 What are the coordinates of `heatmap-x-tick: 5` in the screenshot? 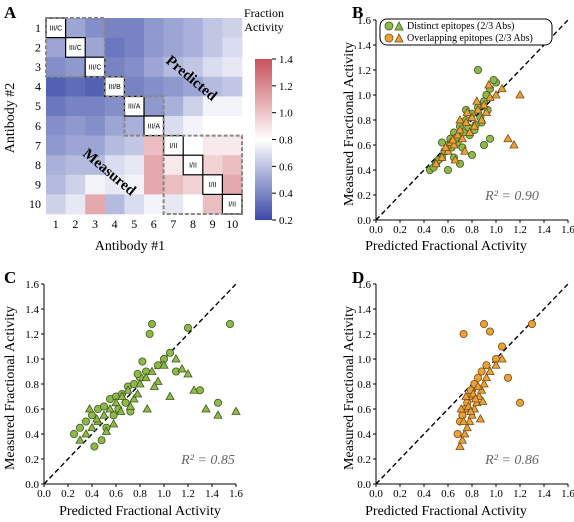 It's located at (134, 224).